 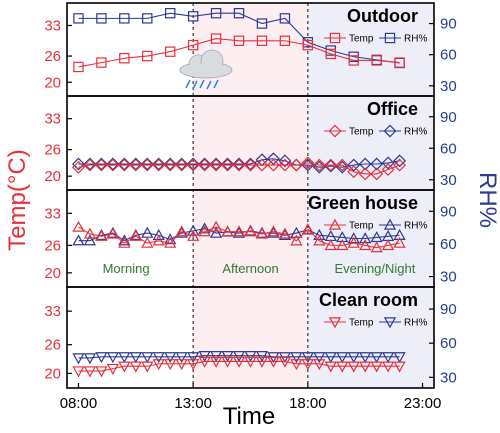 I want to click on y-axis-label-left: Temp(°C), so click(x=17, y=200).